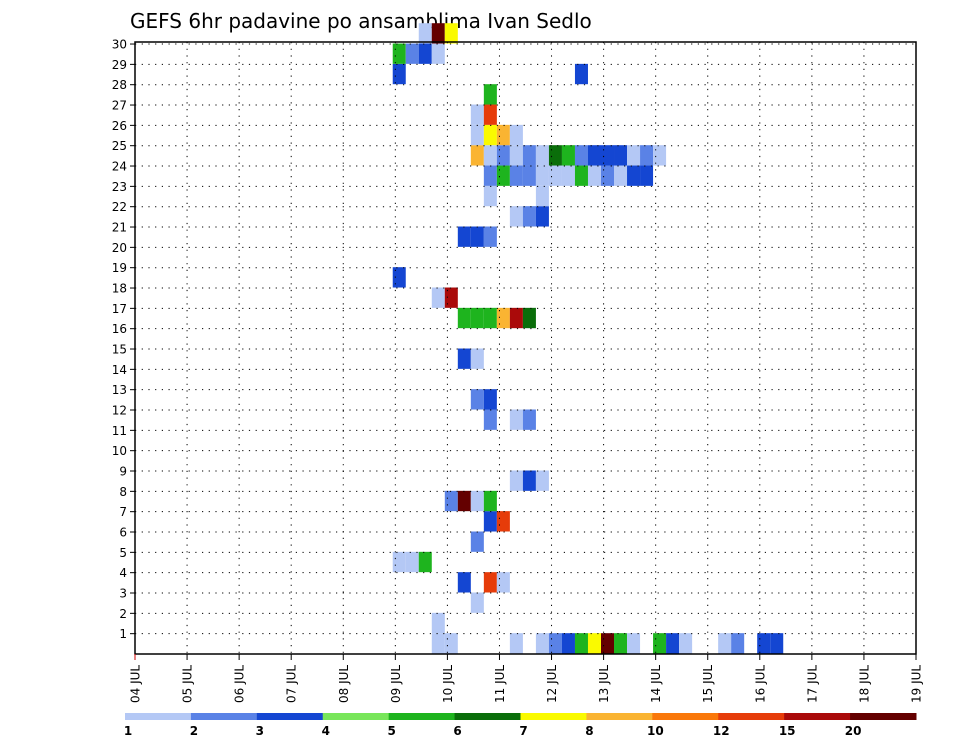 Image resolution: width=960 pixels, height=742 pixels. I want to click on x-tick-label: 18 JUL, so click(864, 684).